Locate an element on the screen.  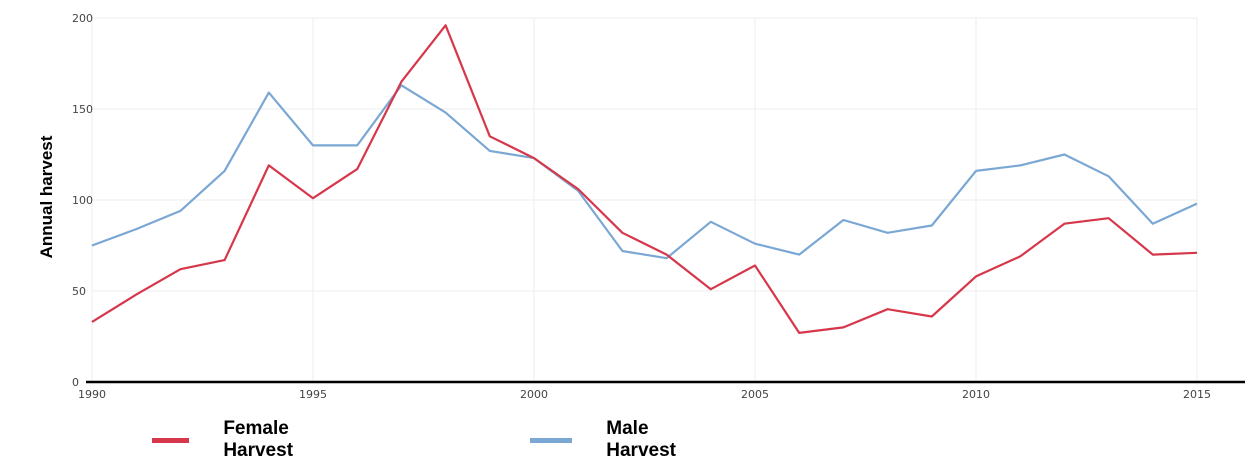
legend-swatch-female is located at coordinates (171, 440).